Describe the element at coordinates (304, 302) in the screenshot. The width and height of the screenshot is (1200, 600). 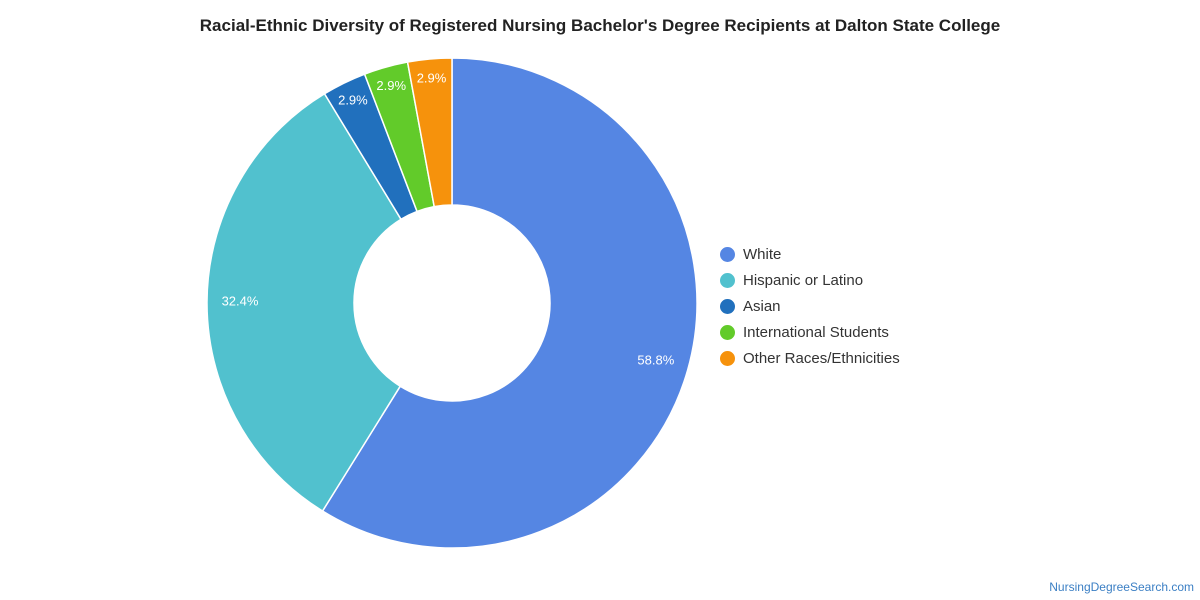
I see `slice-hispanic-or-latino` at that location.